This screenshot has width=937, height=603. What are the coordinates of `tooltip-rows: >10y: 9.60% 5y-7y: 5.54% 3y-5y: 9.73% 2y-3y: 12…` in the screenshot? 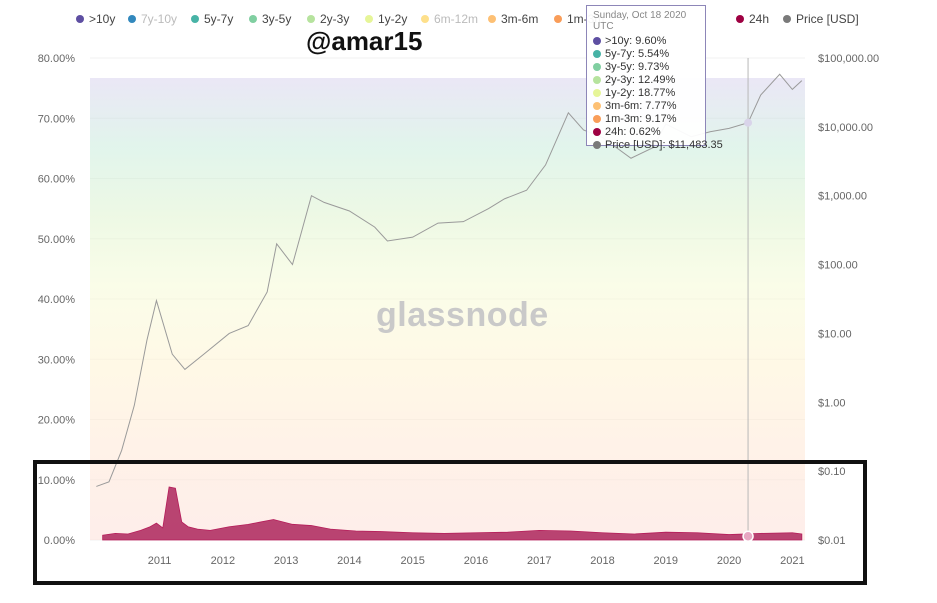 It's located at (658, 92).